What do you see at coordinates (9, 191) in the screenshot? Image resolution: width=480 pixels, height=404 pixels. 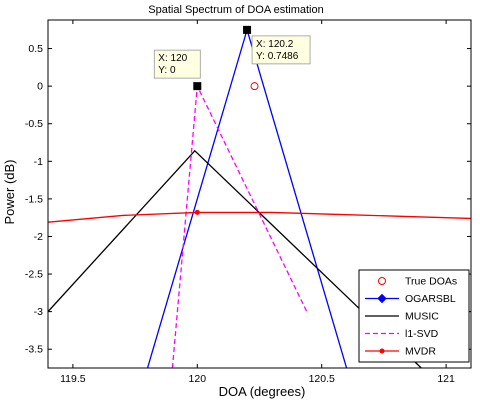 I see `y-axis-label: Power (dB)` at bounding box center [9, 191].